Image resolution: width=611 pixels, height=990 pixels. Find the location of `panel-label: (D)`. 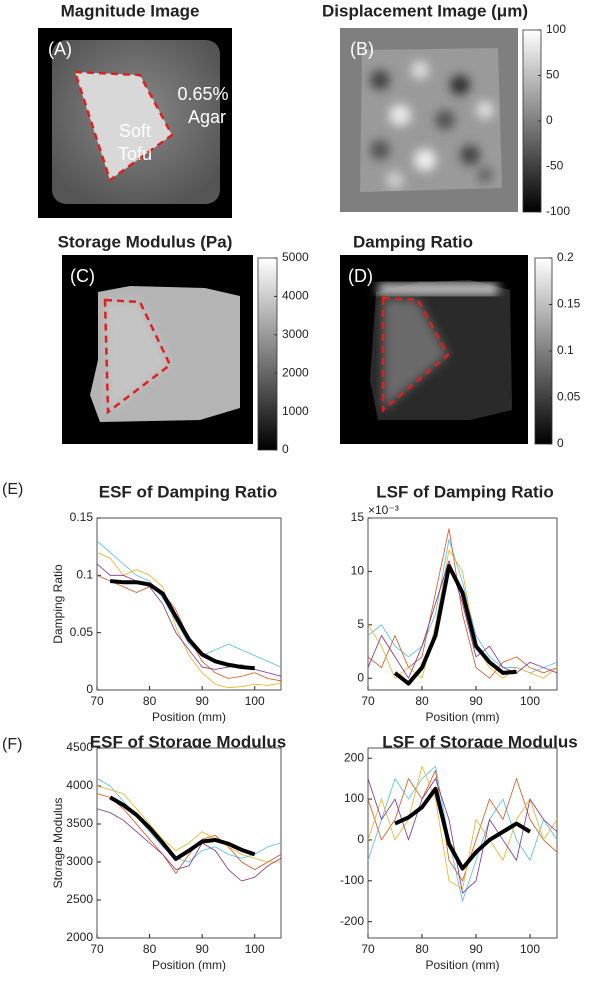

panel-label: (D) is located at coordinates (360, 276).